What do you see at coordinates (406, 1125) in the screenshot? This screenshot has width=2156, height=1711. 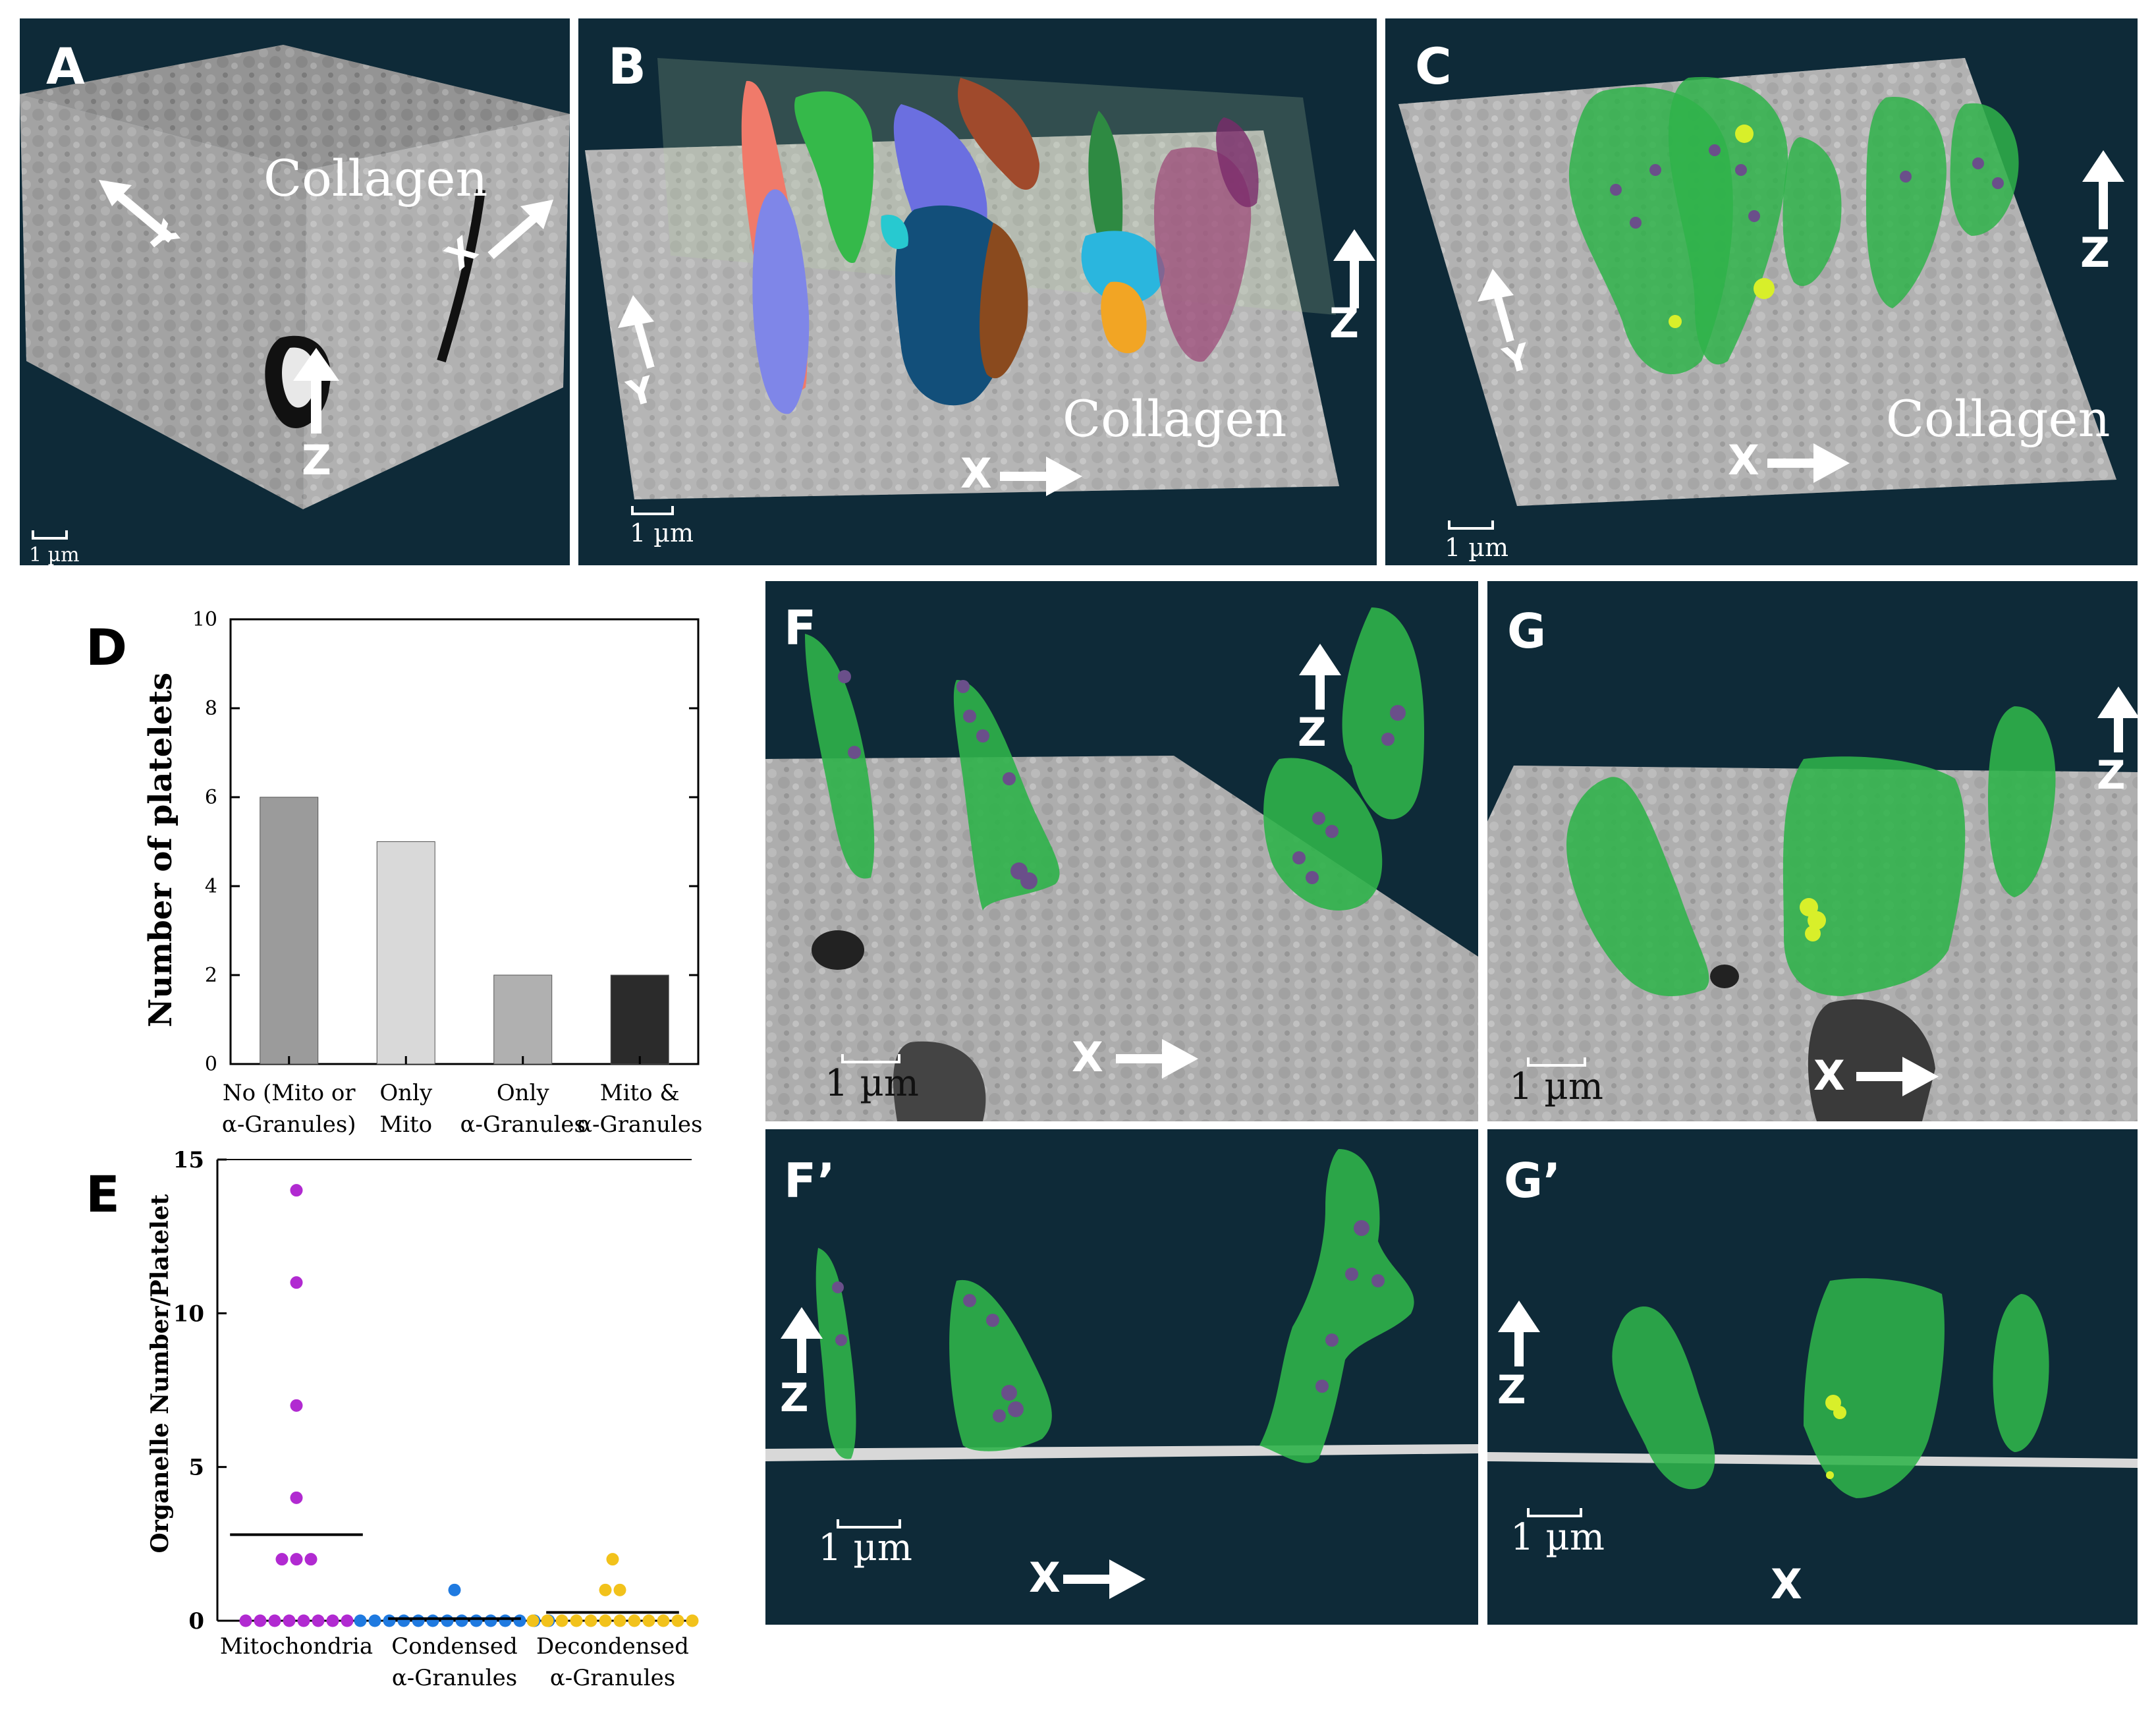 I see `x-tick-label: Mito` at bounding box center [406, 1125].